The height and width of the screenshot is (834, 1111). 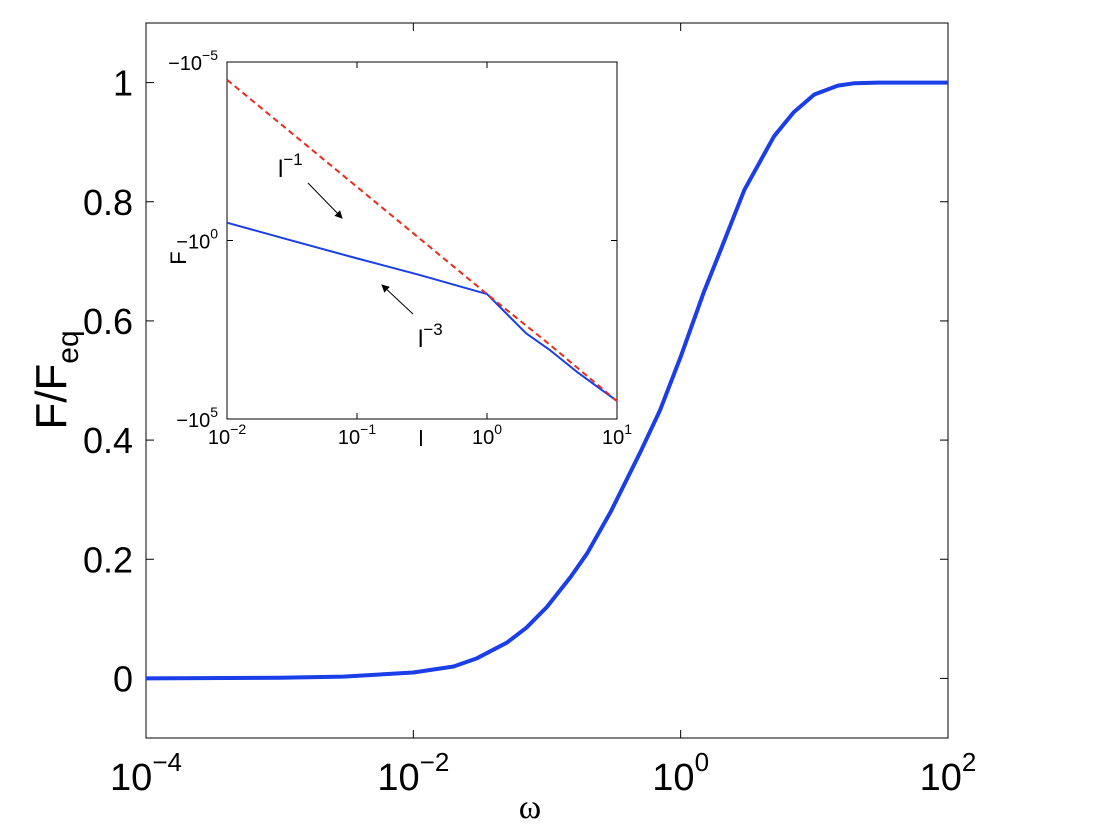 I want to click on inset-series-dashed, so click(x=422, y=240).